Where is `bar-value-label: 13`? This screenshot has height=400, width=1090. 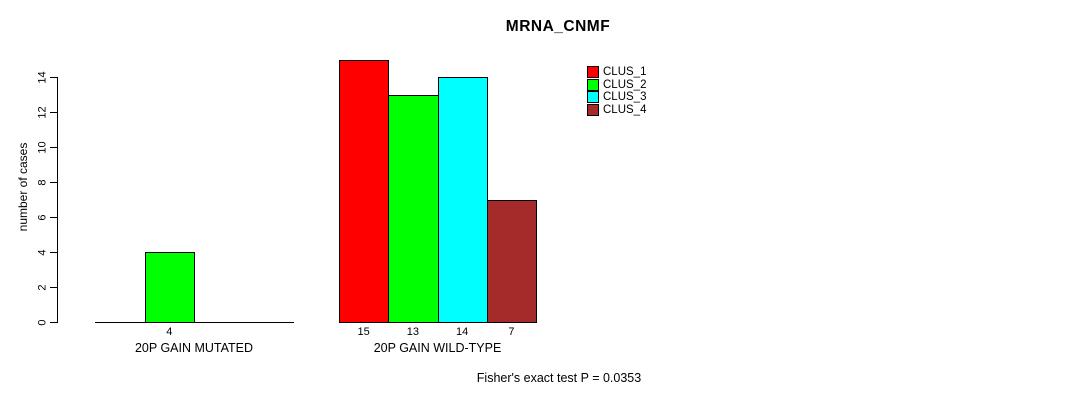
bar-value-label: 13 is located at coordinates (412, 332).